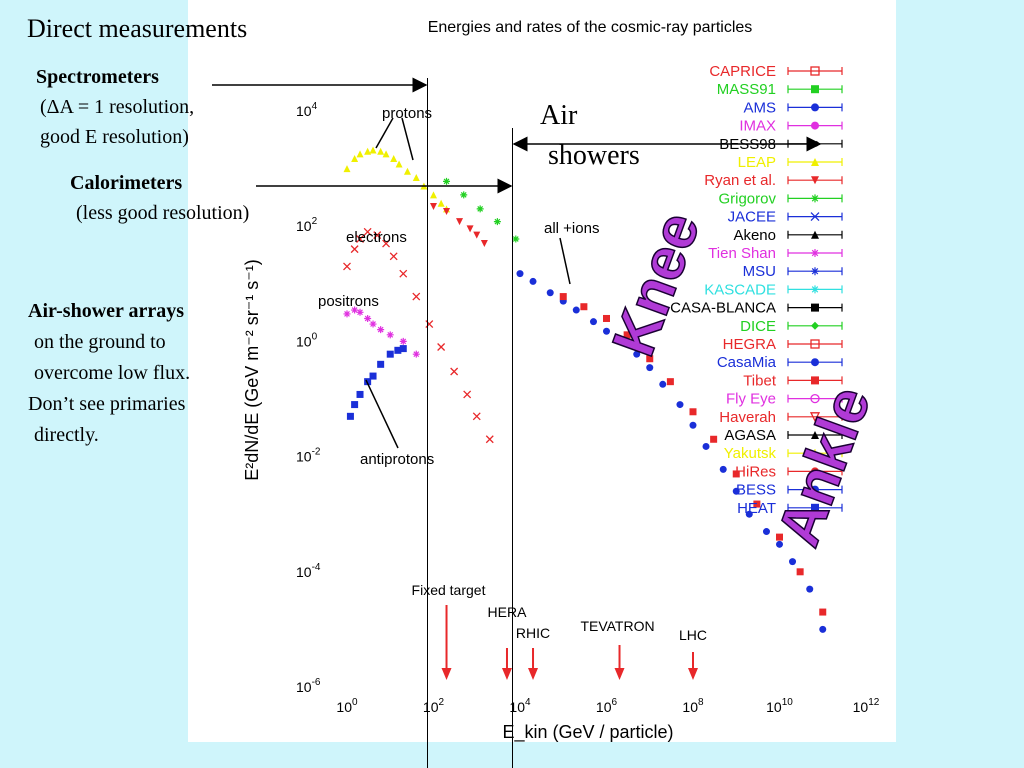  Describe the element at coordinates (740, 180) in the screenshot. I see `legend-label: Ryan et al.` at that location.